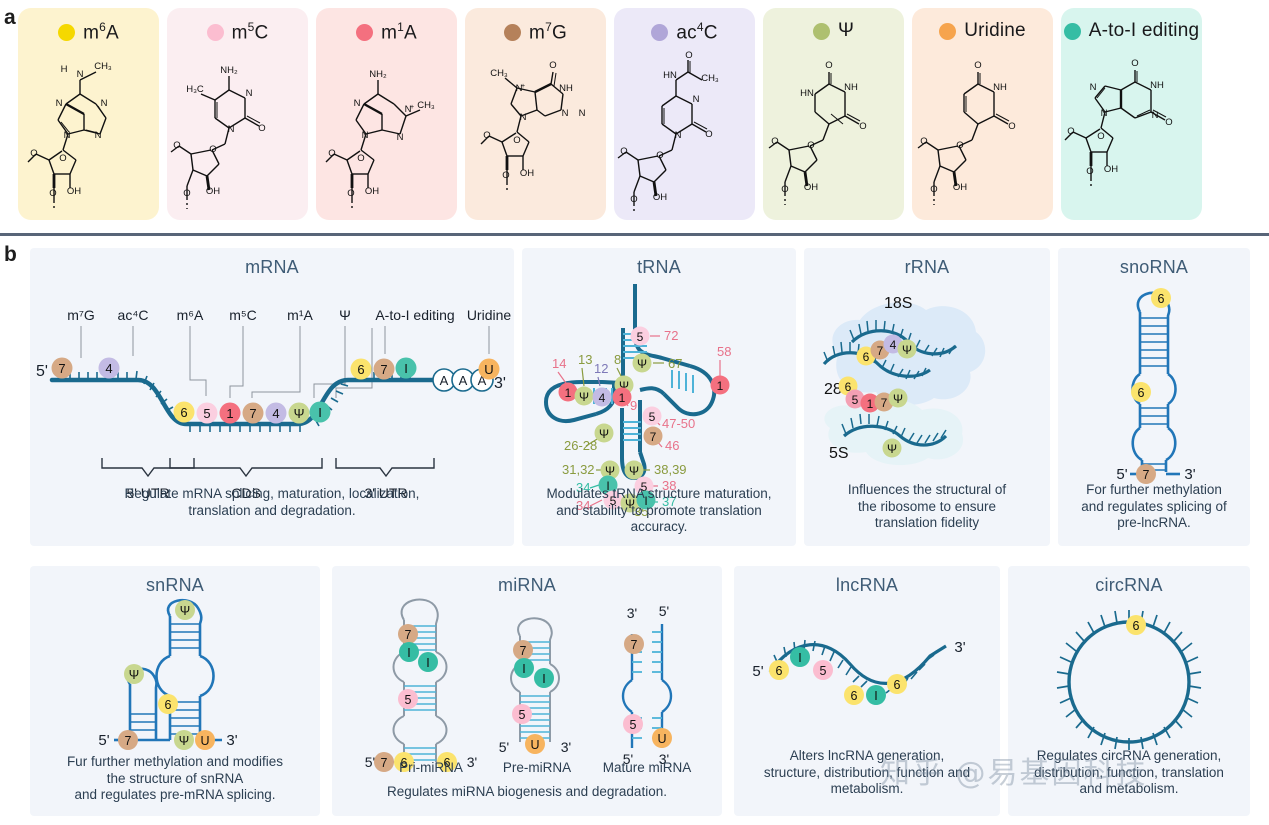  I want to click on position-label: 58, so click(724, 351).